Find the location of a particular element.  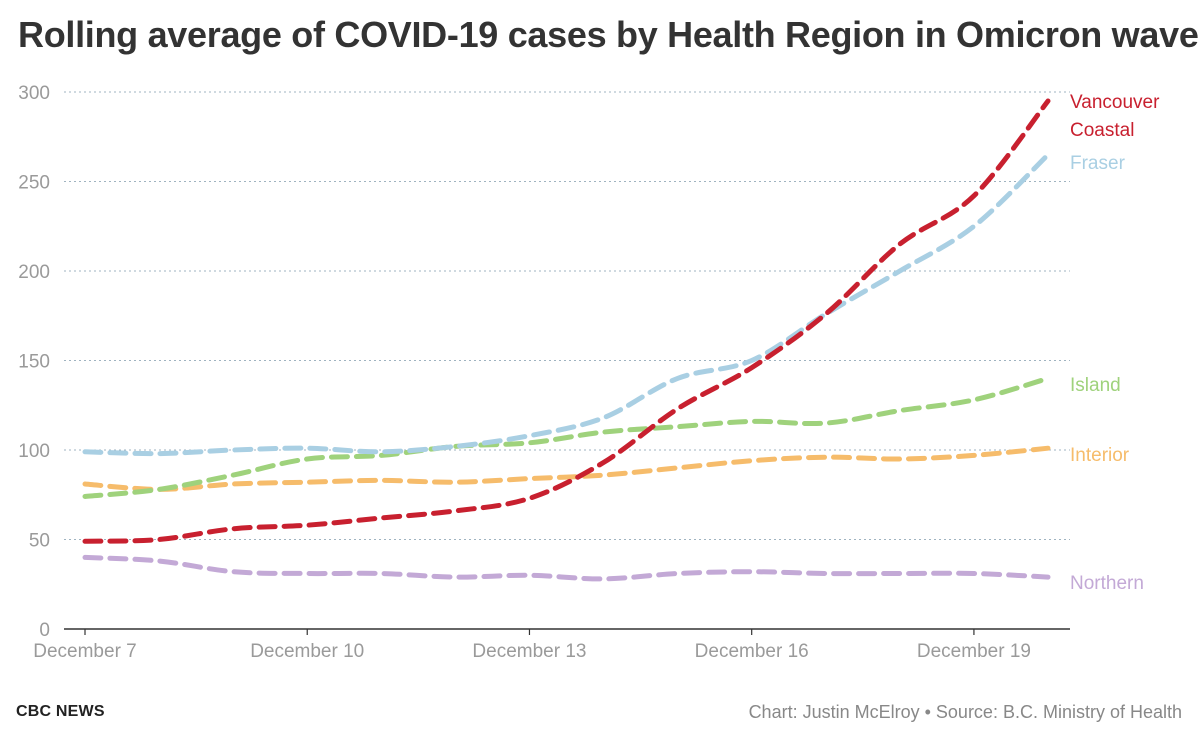

series-label-island: Island is located at coordinates (1095, 385).